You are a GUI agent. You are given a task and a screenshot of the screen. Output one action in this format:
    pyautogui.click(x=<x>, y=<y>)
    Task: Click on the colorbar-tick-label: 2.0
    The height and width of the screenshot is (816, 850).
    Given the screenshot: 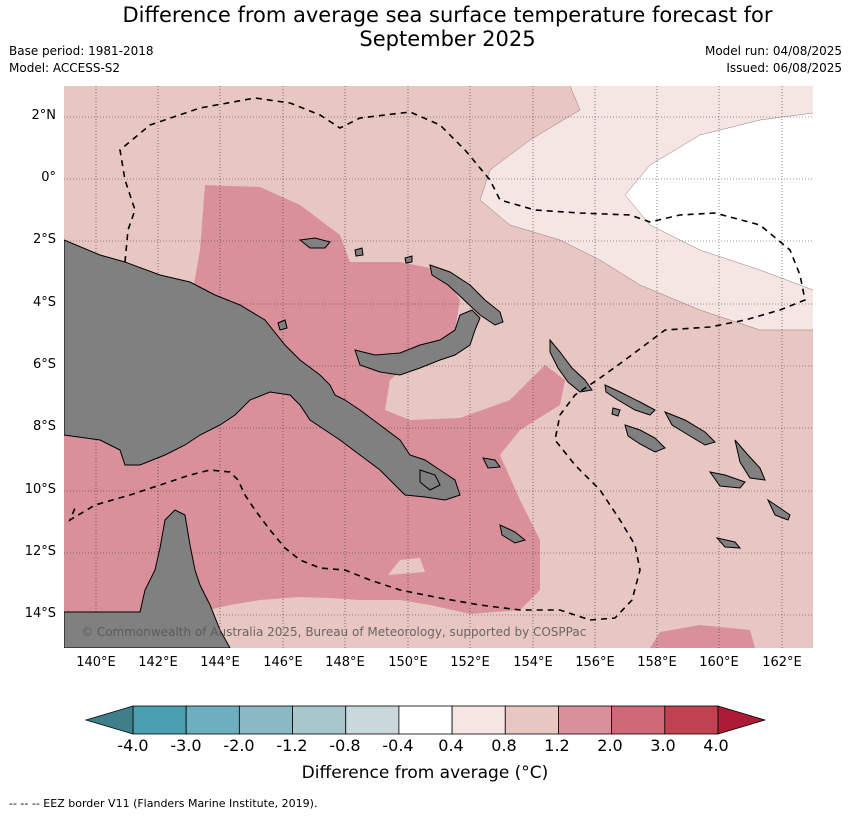 What is the action you would take?
    pyautogui.click(x=610, y=745)
    